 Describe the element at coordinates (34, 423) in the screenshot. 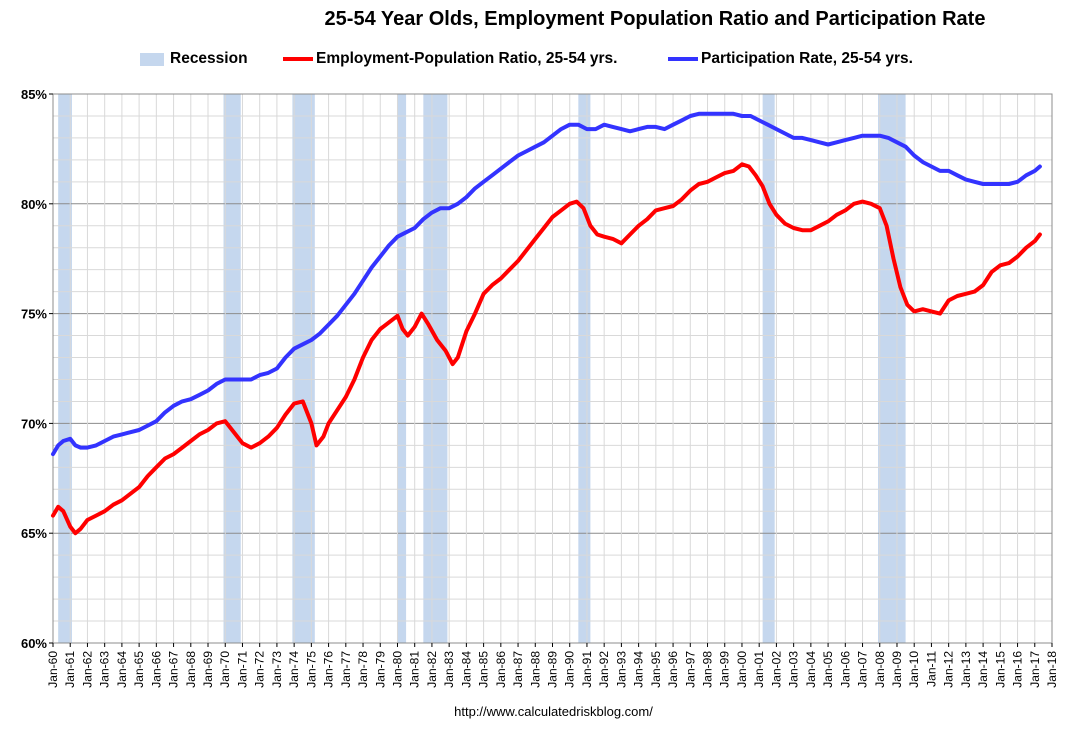

I see `y-tick-label: 70%` at that location.